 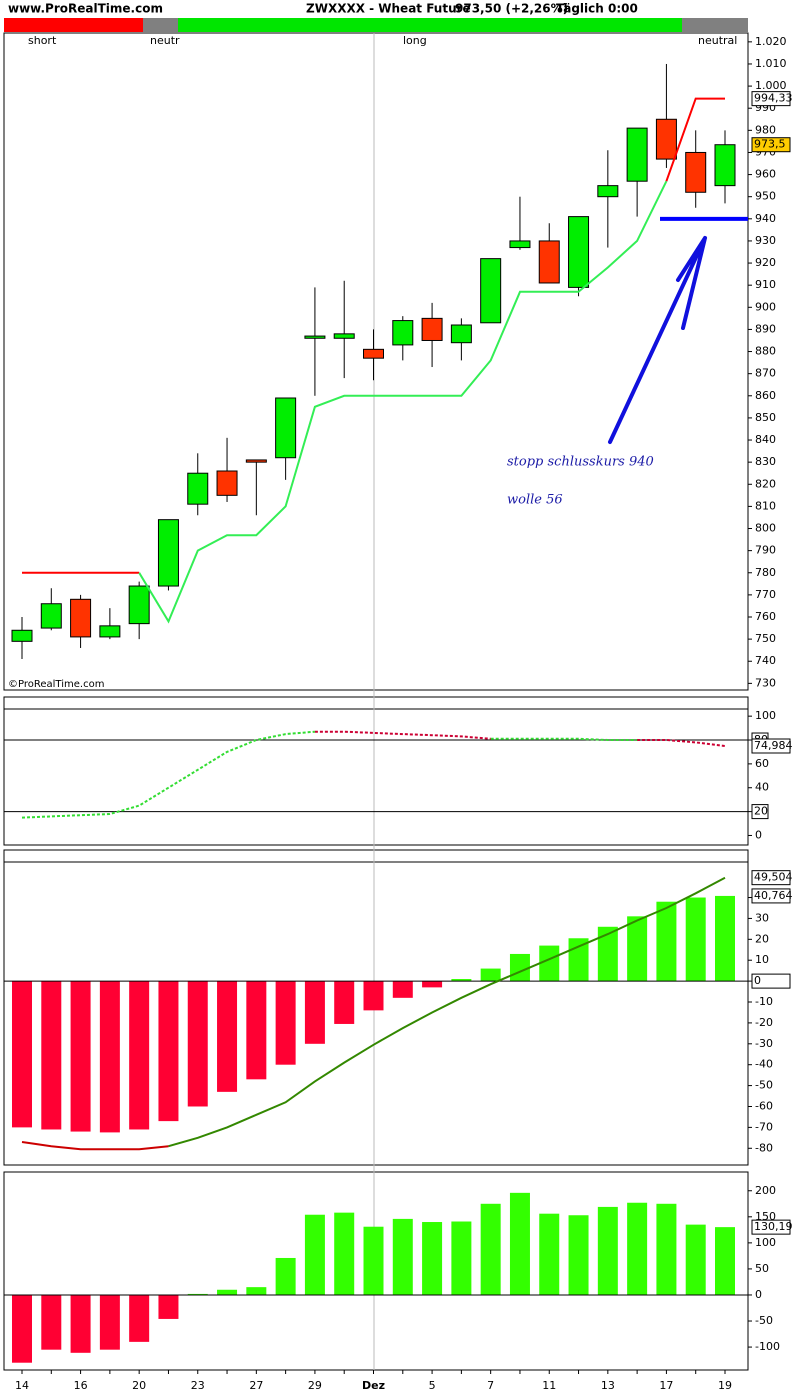 What do you see at coordinates (81, 1385) in the screenshot?
I see `x-tick-label: 16` at bounding box center [81, 1385].